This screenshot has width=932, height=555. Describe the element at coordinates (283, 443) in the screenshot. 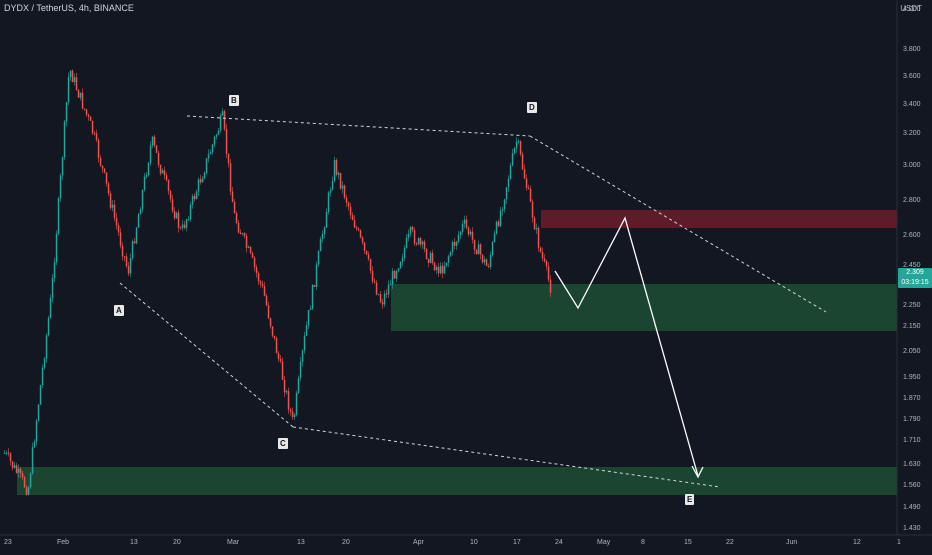

I see `wave-label-c: C` at that location.